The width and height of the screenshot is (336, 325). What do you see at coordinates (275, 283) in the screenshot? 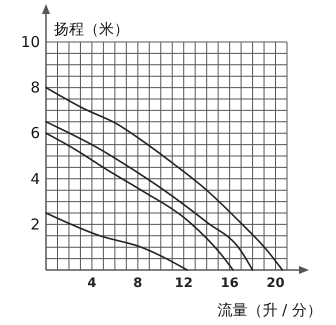
I see `x-tick-label: 20` at bounding box center [275, 283].